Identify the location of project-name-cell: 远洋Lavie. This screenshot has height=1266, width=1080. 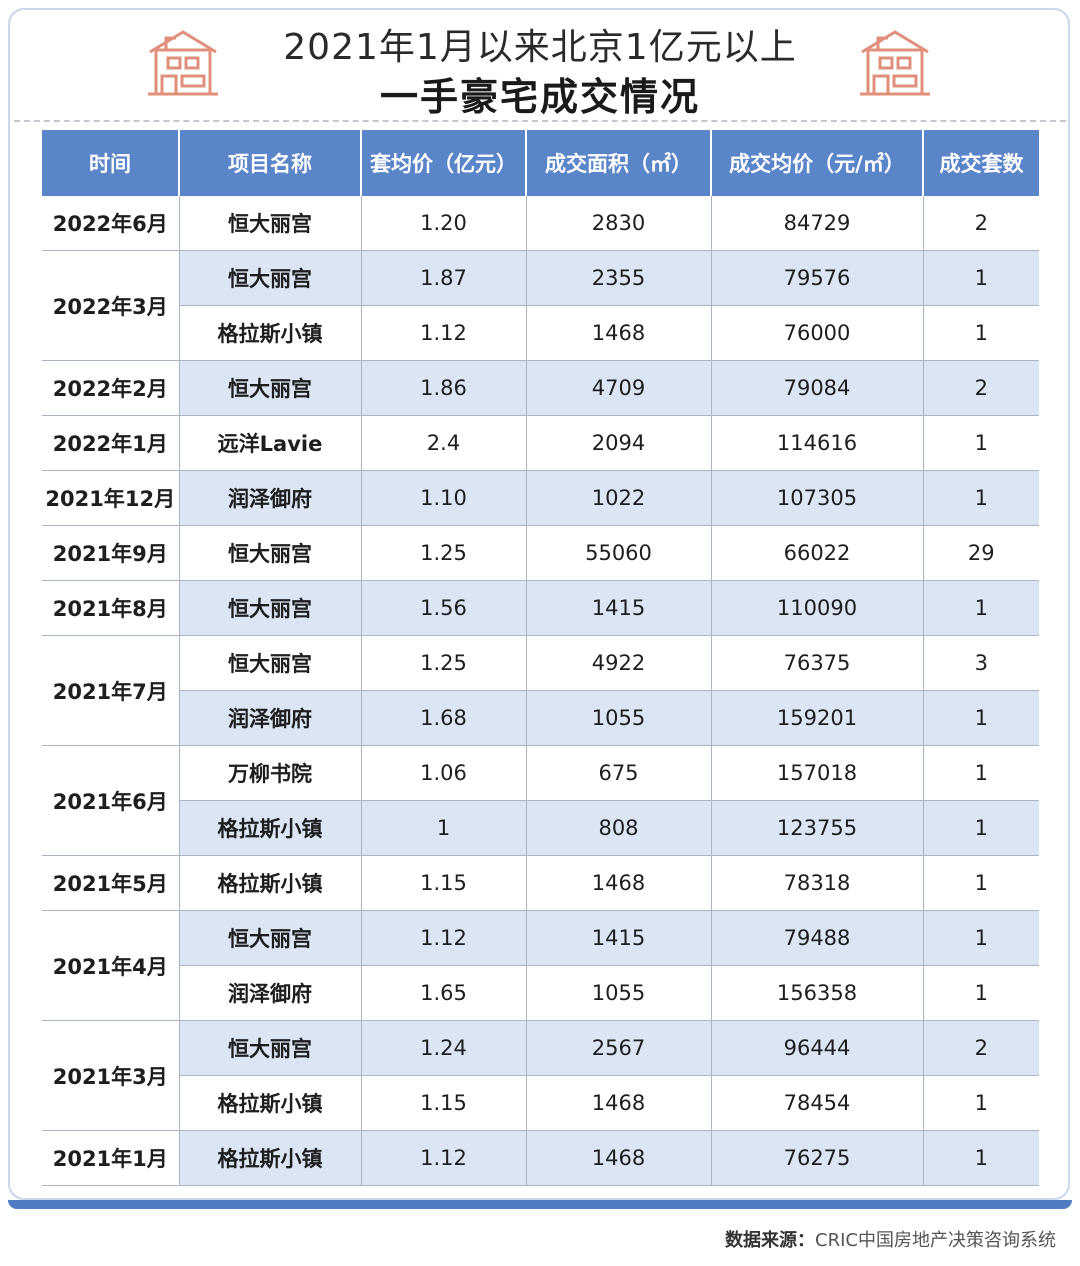
(270, 443).